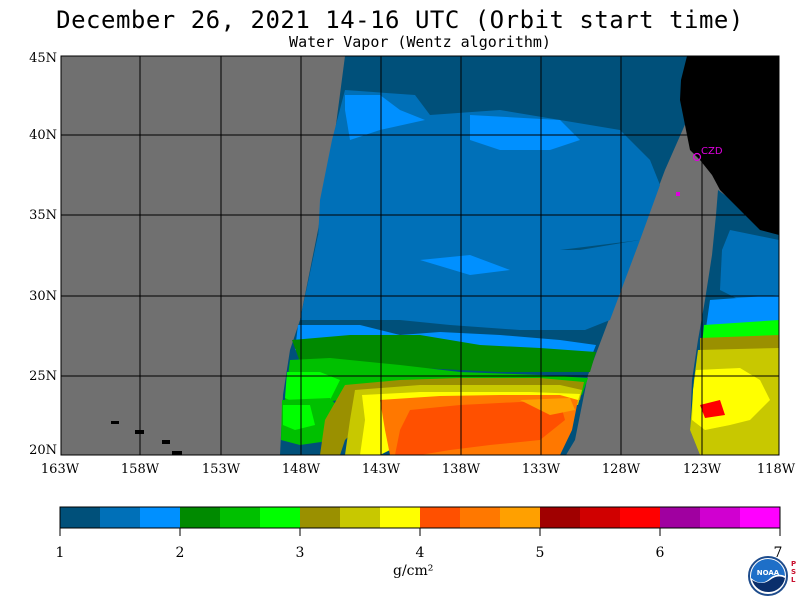 The width and height of the screenshot is (800, 600). I want to click on lon-label-143w: 143W, so click(381, 469).